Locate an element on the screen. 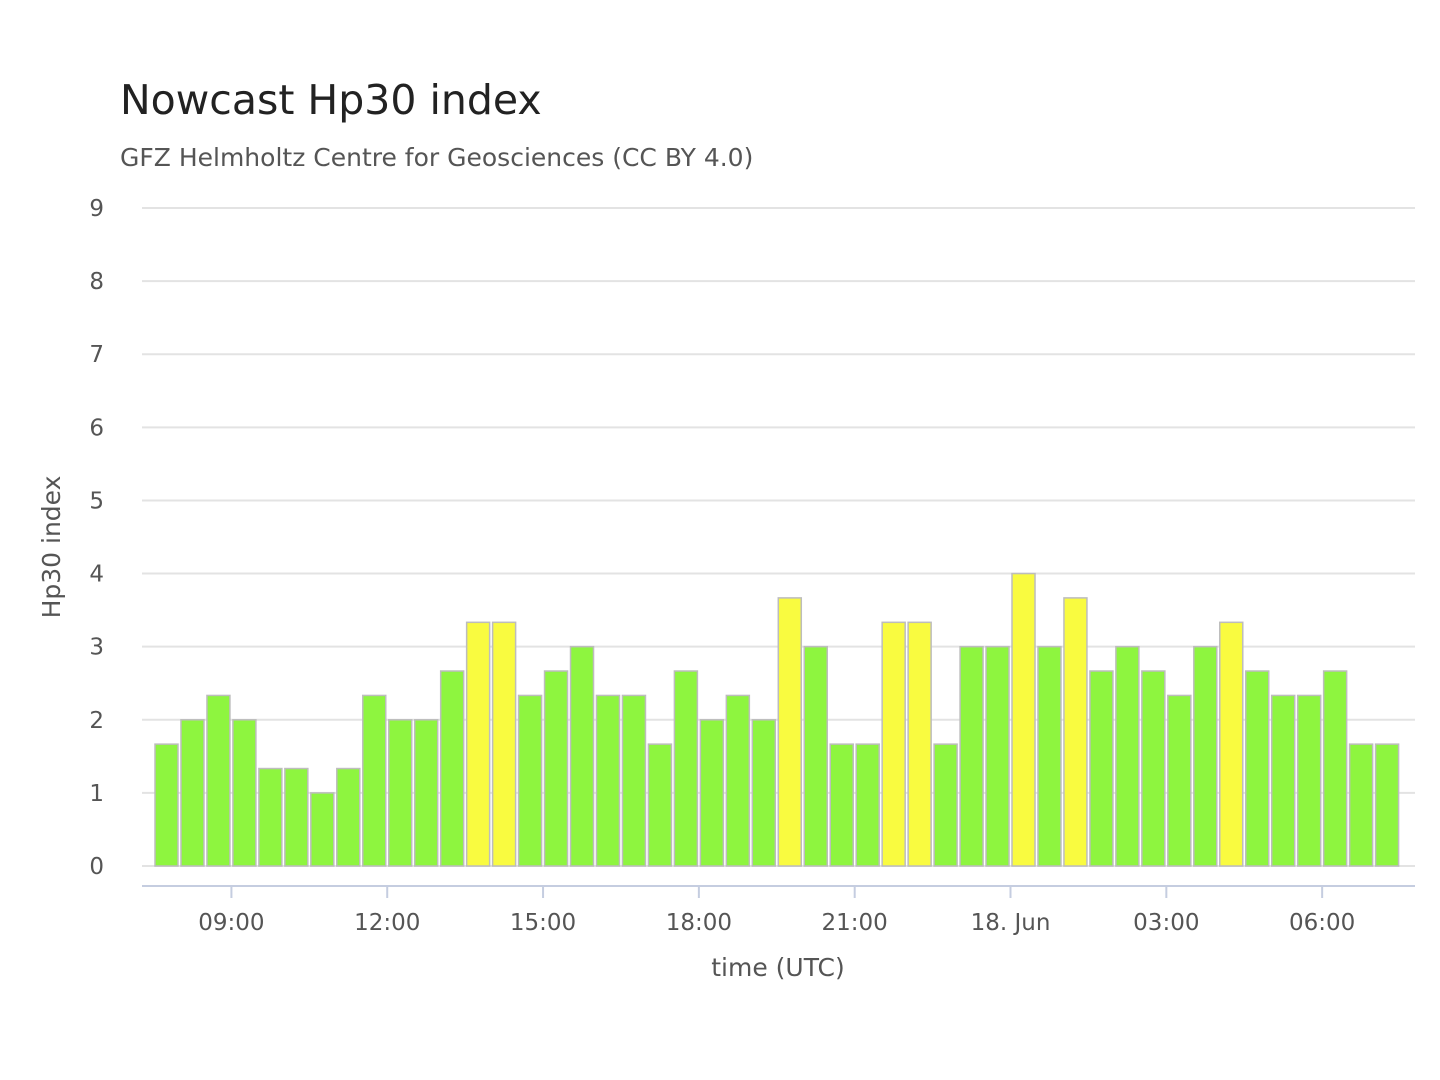 The image size is (1440, 1080). y-tick-label: 3 is located at coordinates (96, 648).